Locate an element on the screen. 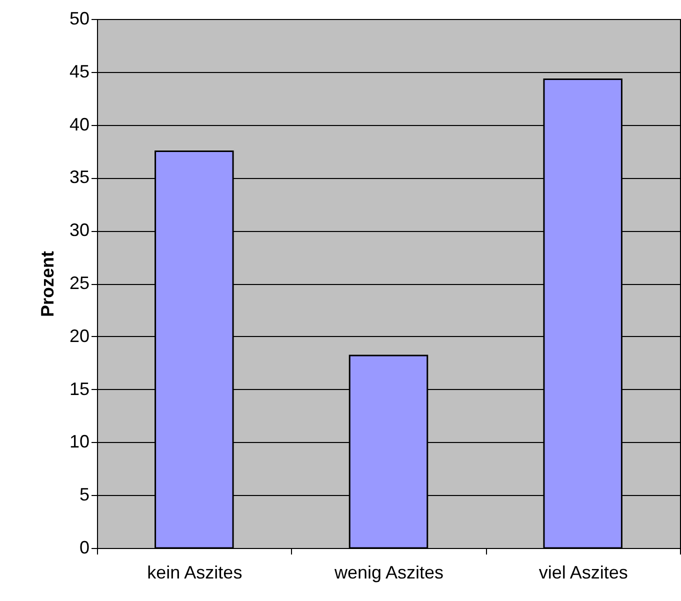  y-tick-label: 35 is located at coordinates (79, 177).